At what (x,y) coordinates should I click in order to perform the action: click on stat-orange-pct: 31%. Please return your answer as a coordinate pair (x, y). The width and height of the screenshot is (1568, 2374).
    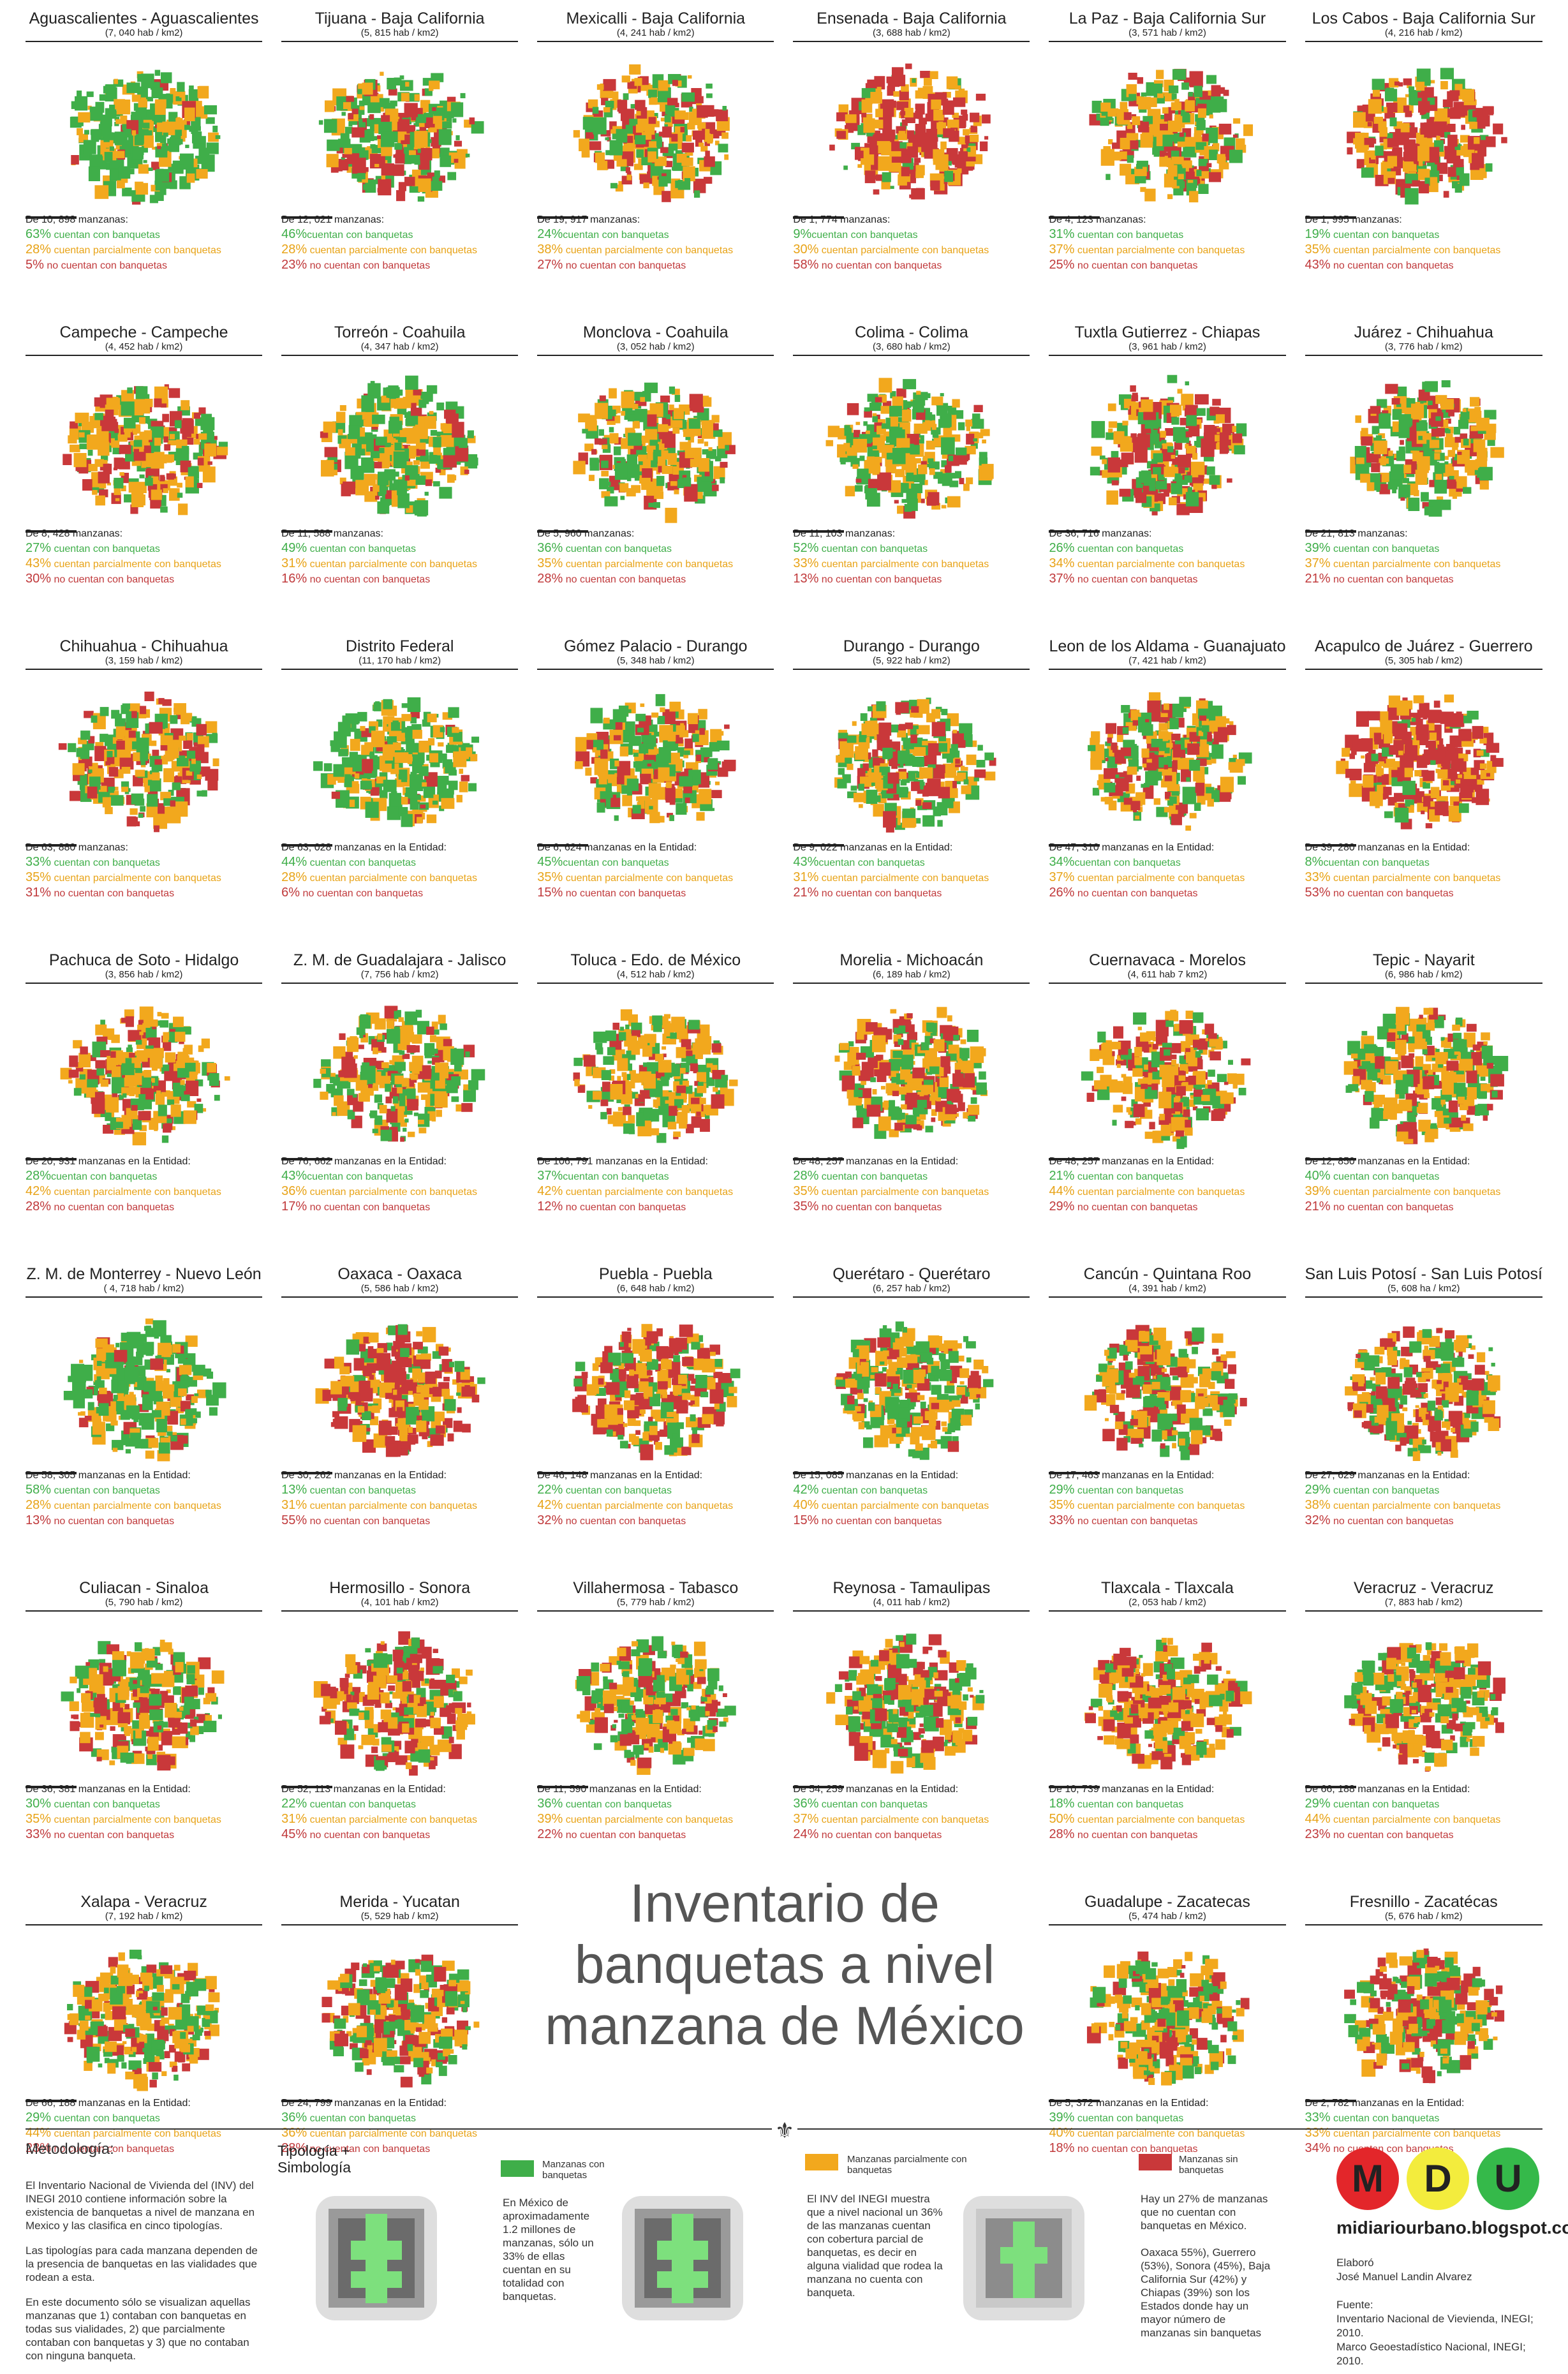
    Looking at the image, I should click on (806, 877).